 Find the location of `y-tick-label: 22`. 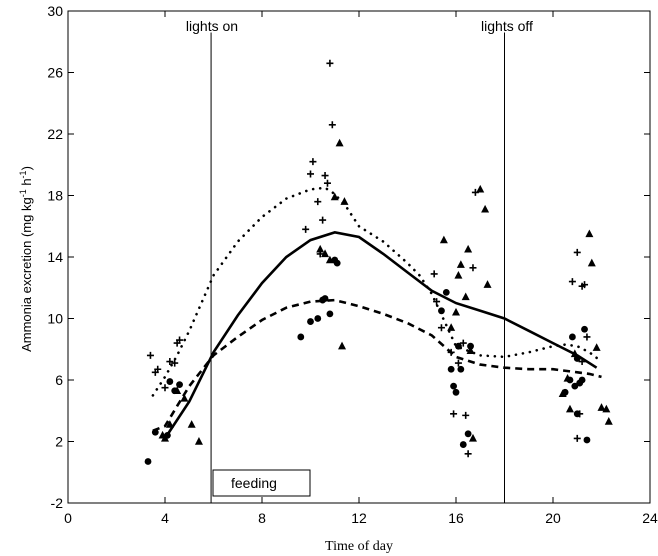

y-tick-label: 22 is located at coordinates (55, 134).